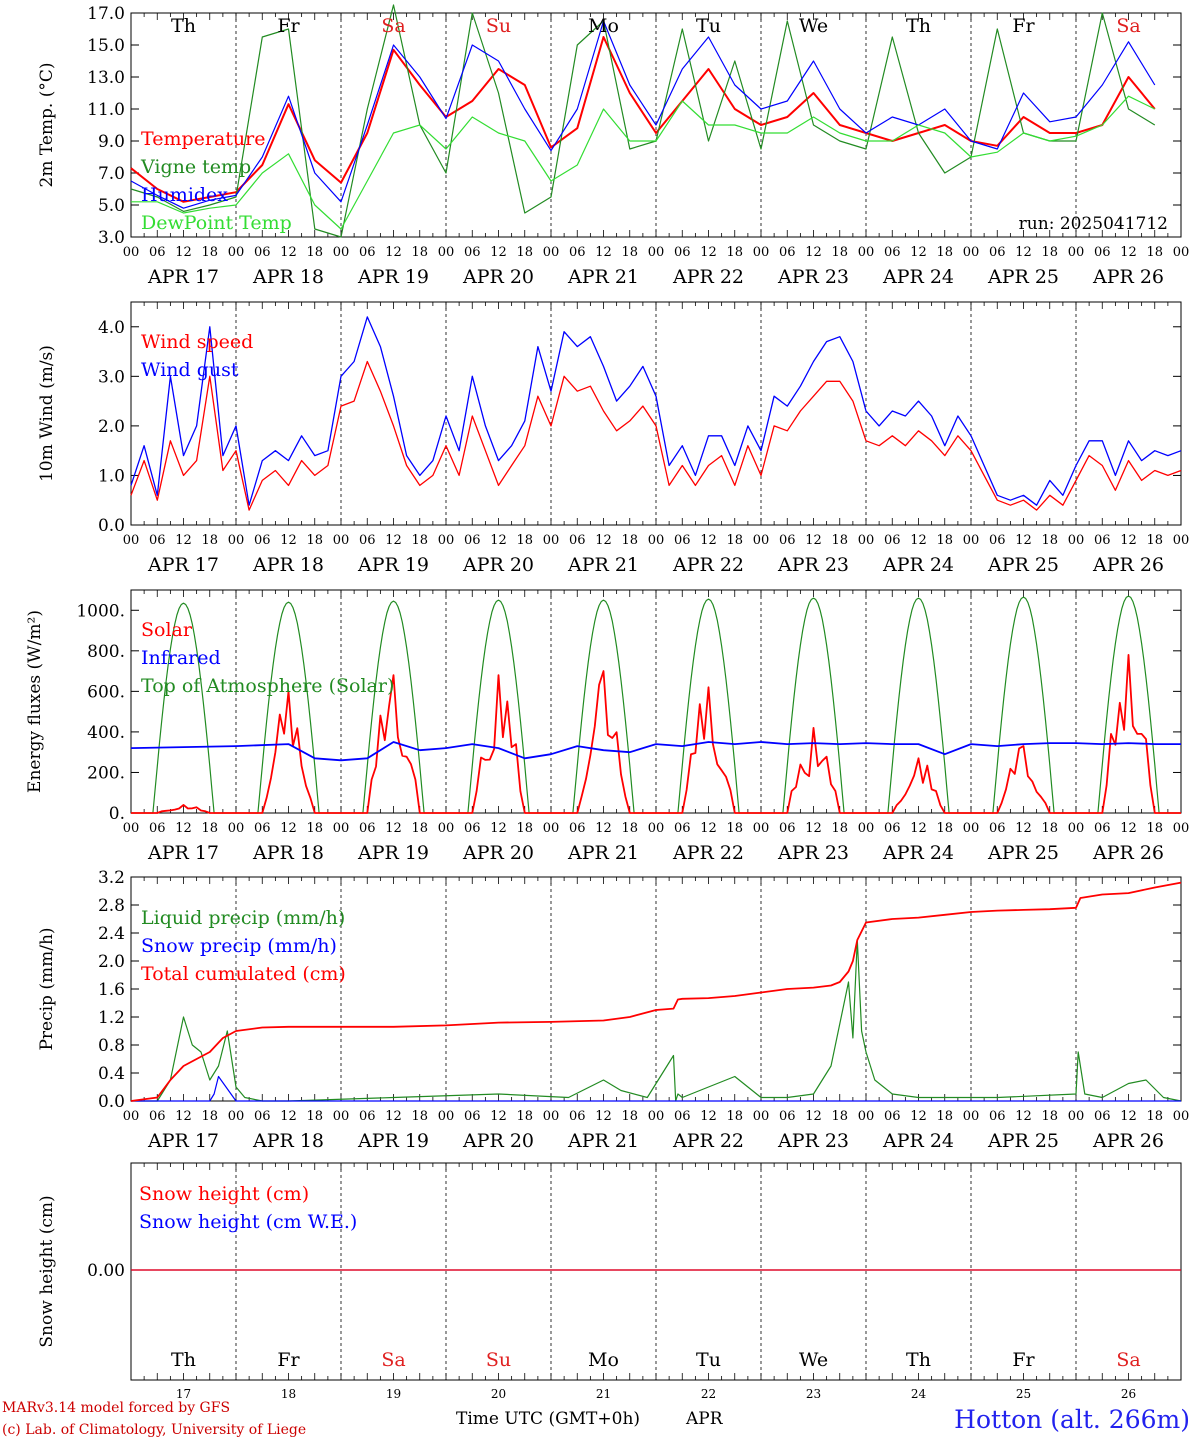  Describe the element at coordinates (47, 413) in the screenshot. I see `y-axis-label: 10m Wind (m/s)` at that location.